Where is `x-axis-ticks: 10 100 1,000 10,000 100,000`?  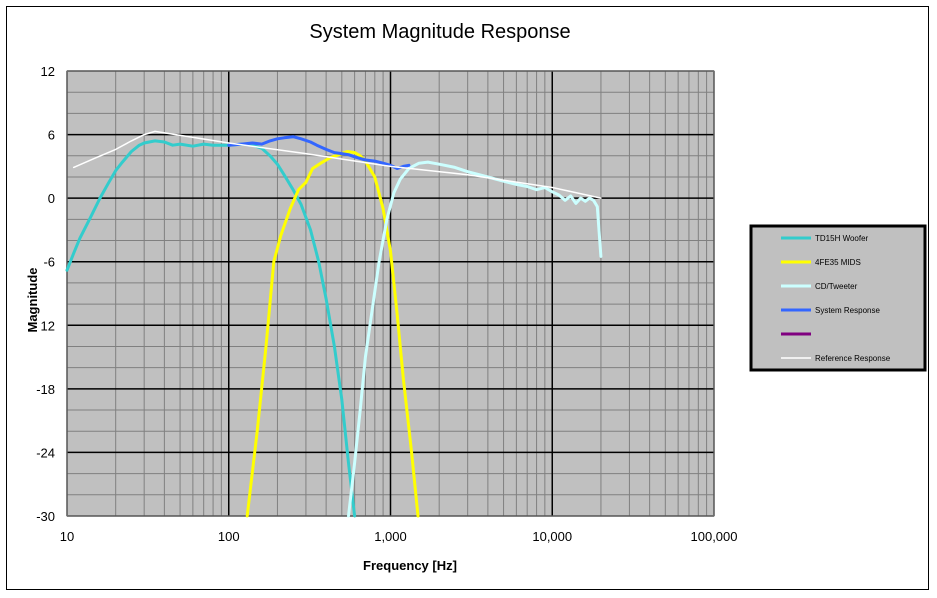
x-axis-ticks: 10 100 1,000 10,000 100,000 is located at coordinates (399, 536).